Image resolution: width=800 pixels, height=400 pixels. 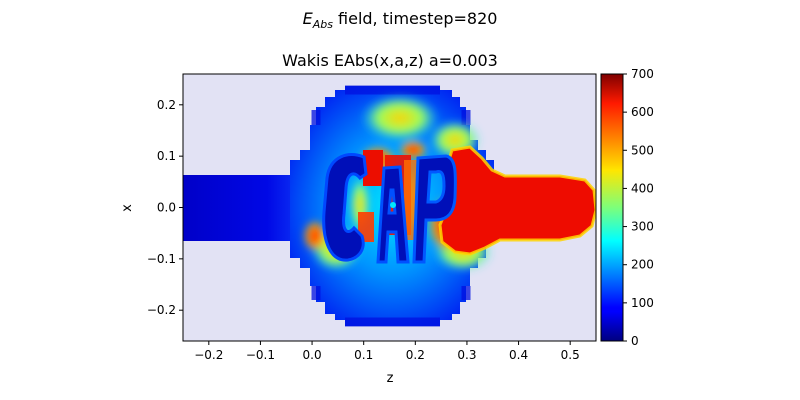 I want to click on cavity-rim, so click(x=391, y=206).